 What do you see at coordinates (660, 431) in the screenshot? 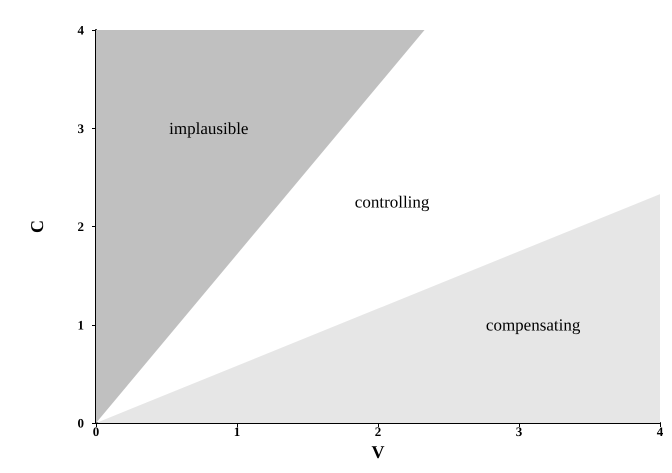
I see `x-tick-label: 4` at bounding box center [660, 431].